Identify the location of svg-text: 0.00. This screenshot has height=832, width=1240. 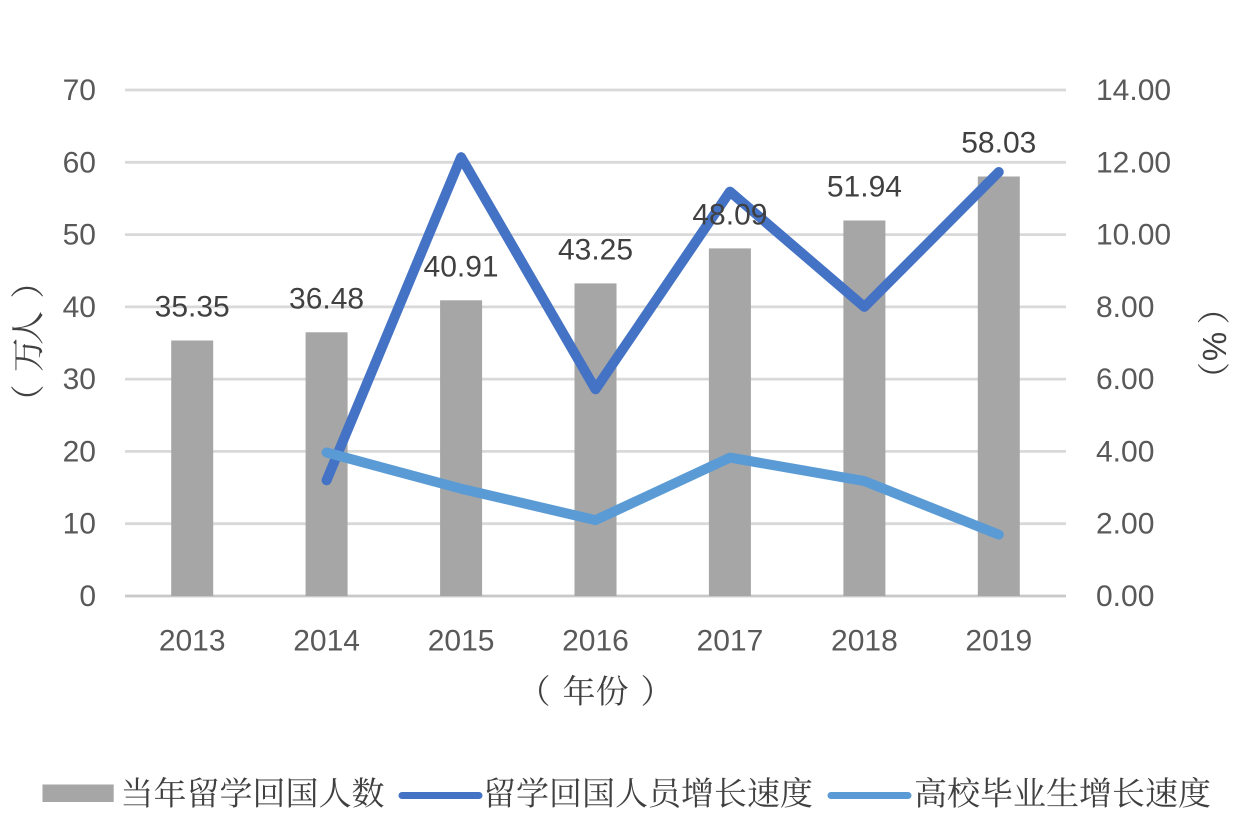
(1125, 596).